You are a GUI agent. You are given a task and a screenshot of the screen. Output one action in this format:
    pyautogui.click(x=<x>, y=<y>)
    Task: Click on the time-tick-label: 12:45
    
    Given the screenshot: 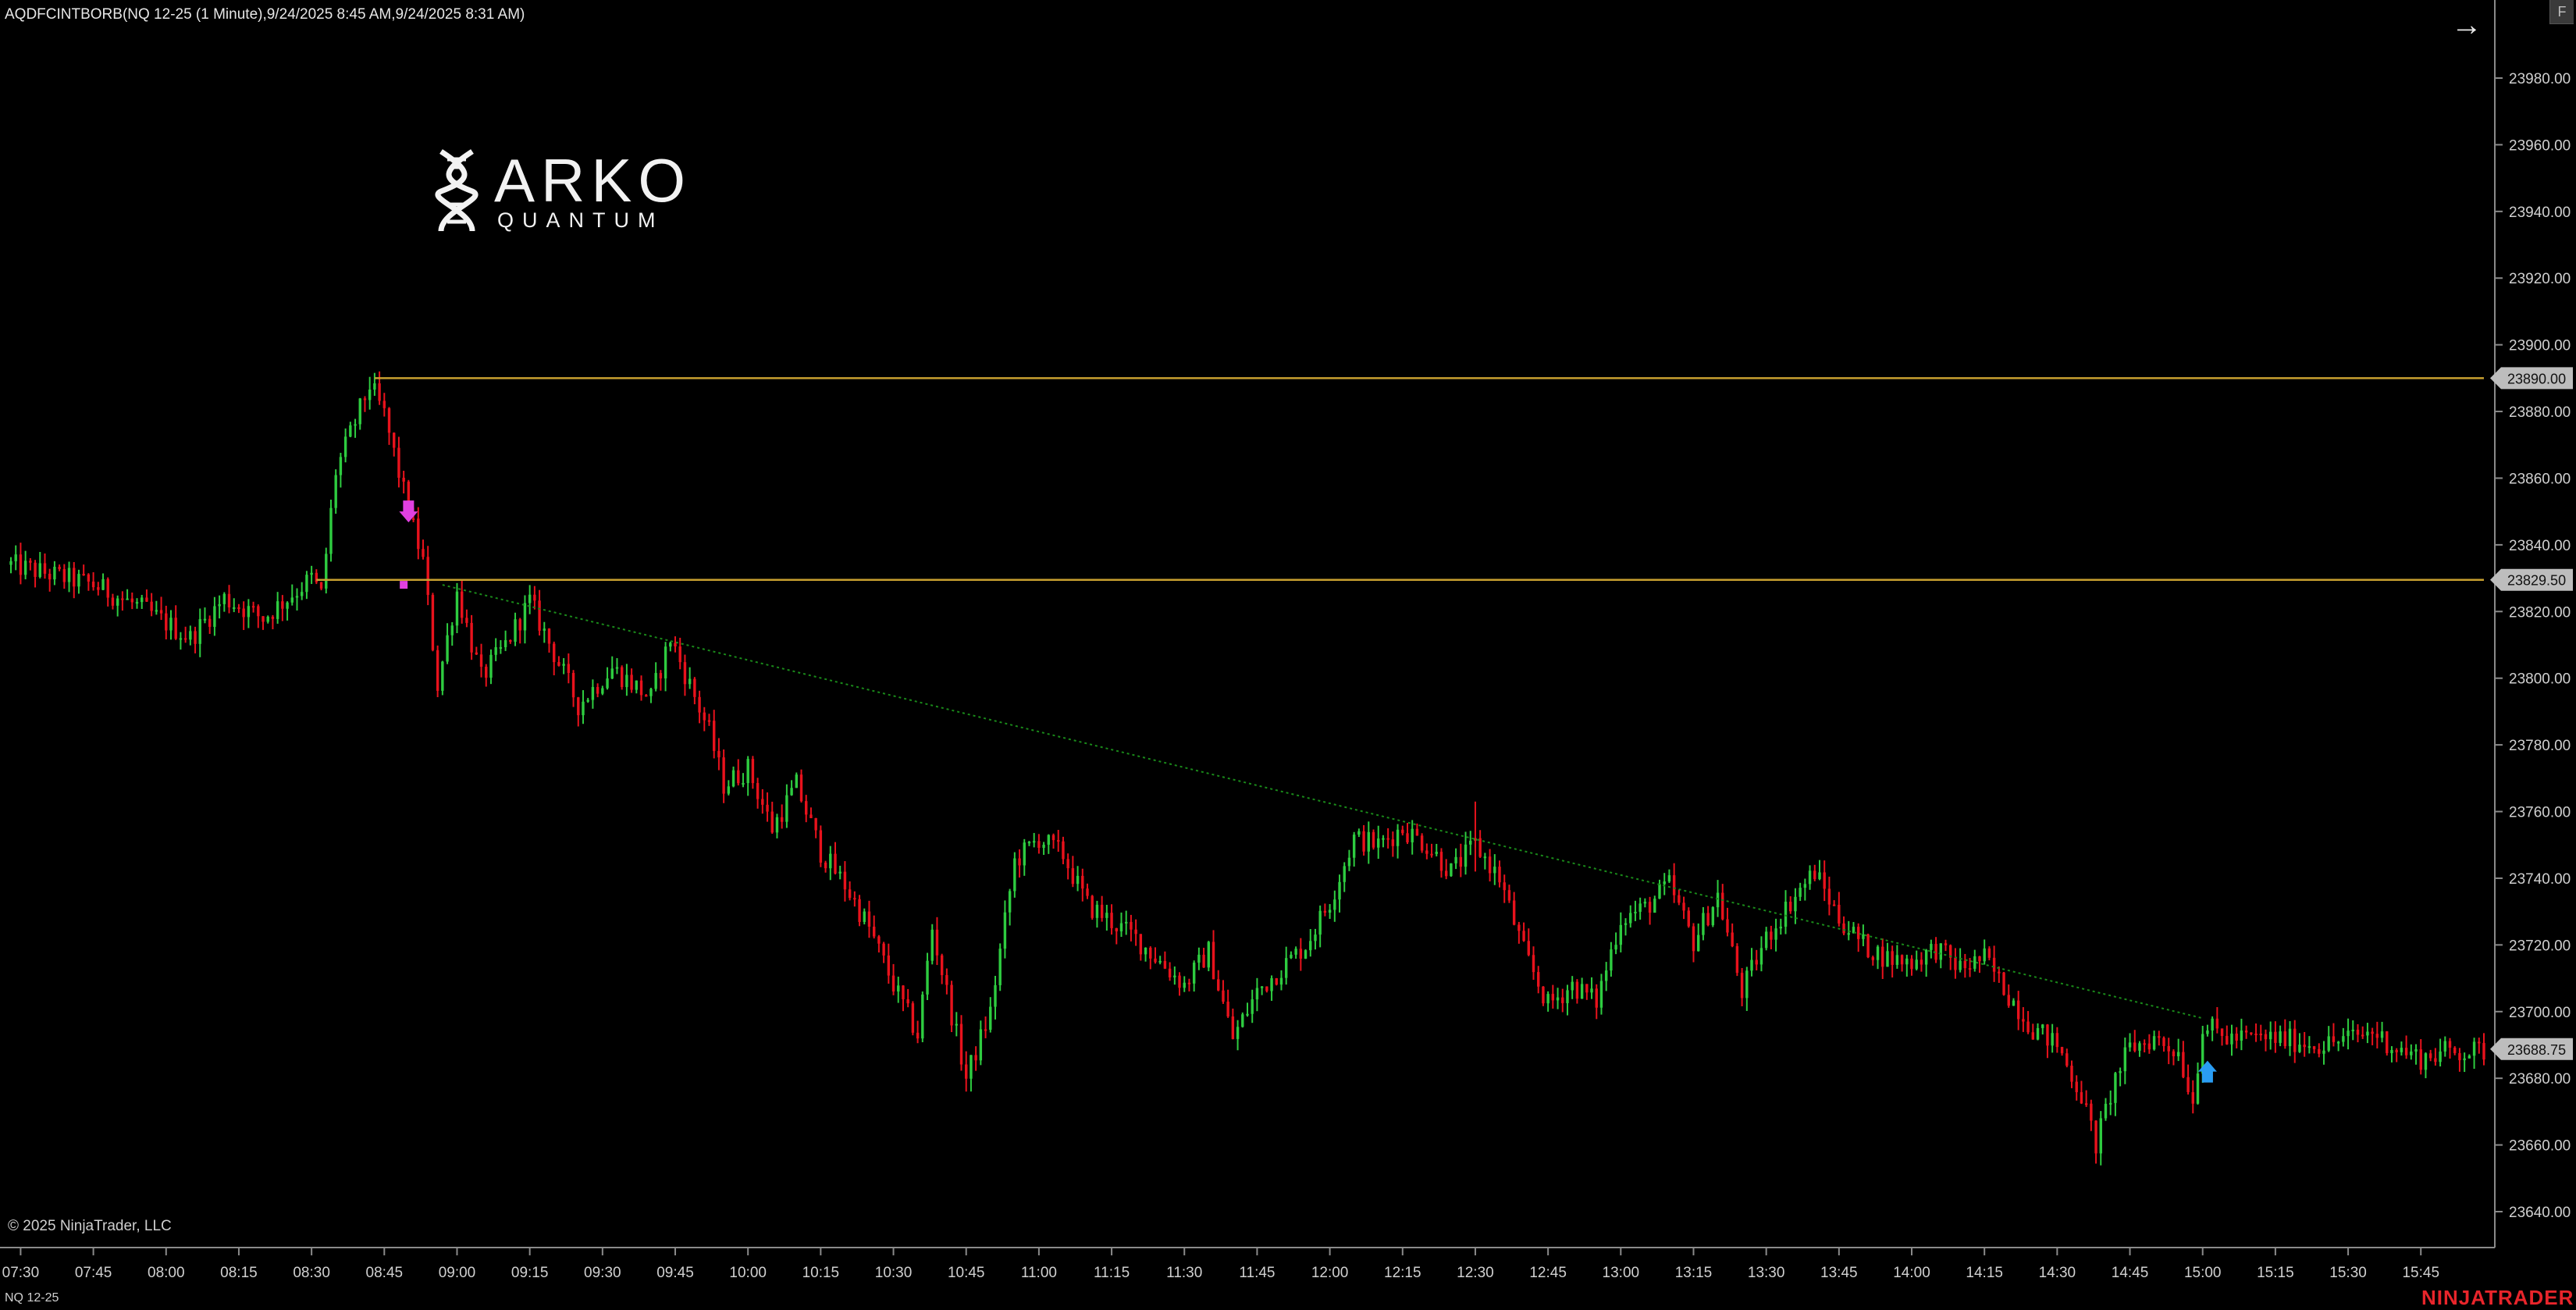 What is the action you would take?
    pyautogui.click(x=1548, y=1273)
    